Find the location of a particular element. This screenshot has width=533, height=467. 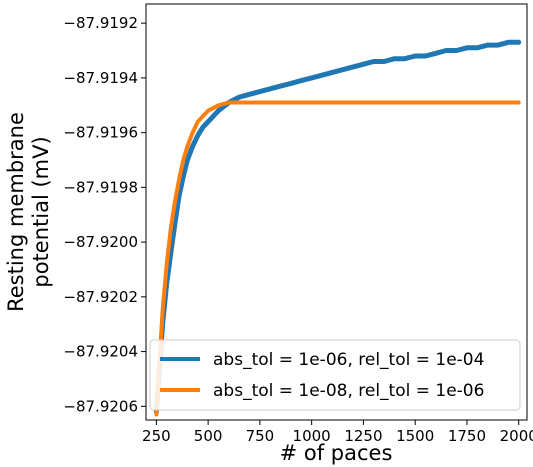

y-tick-label: −87.9202 is located at coordinates (100, 297).